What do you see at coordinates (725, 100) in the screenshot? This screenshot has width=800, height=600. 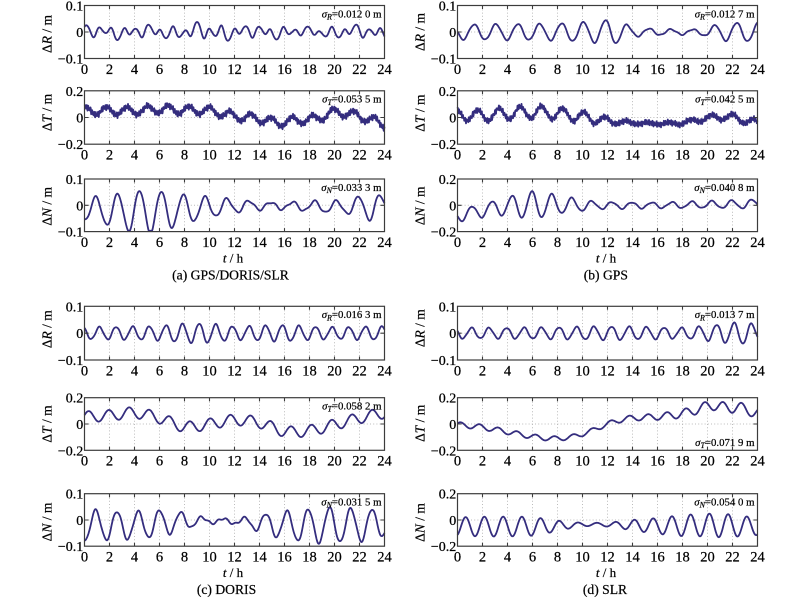 I see `svg-text: σT=0.042 5 m` at bounding box center [725, 100].